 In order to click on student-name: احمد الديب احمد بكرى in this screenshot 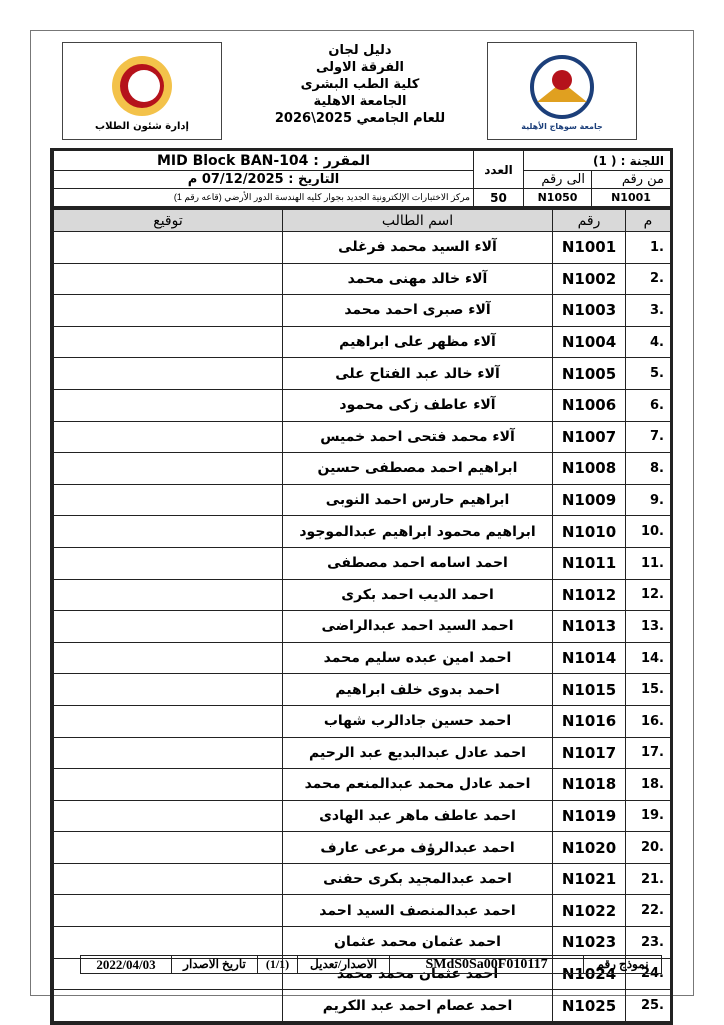, I will do `click(417, 595)`.